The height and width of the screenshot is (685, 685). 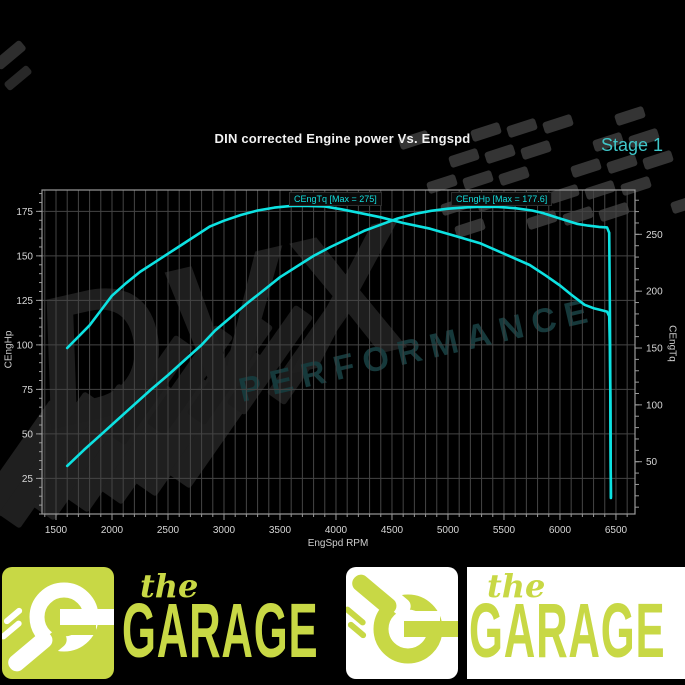 What do you see at coordinates (448, 530) in the screenshot?
I see `svg-text: 5000` at bounding box center [448, 530].